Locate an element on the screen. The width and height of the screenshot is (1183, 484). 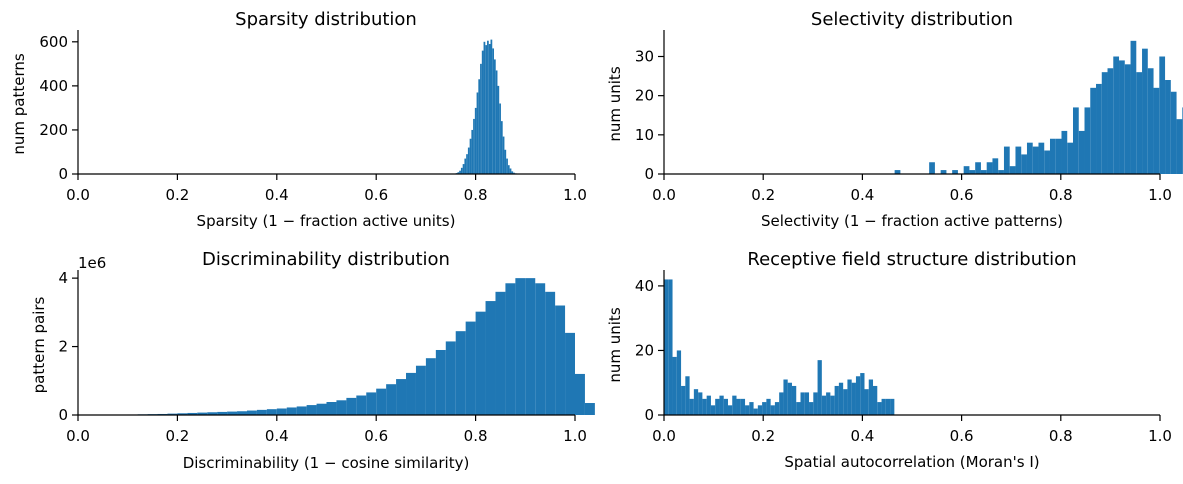
x-tick-label: 0.2 is located at coordinates (763, 195).